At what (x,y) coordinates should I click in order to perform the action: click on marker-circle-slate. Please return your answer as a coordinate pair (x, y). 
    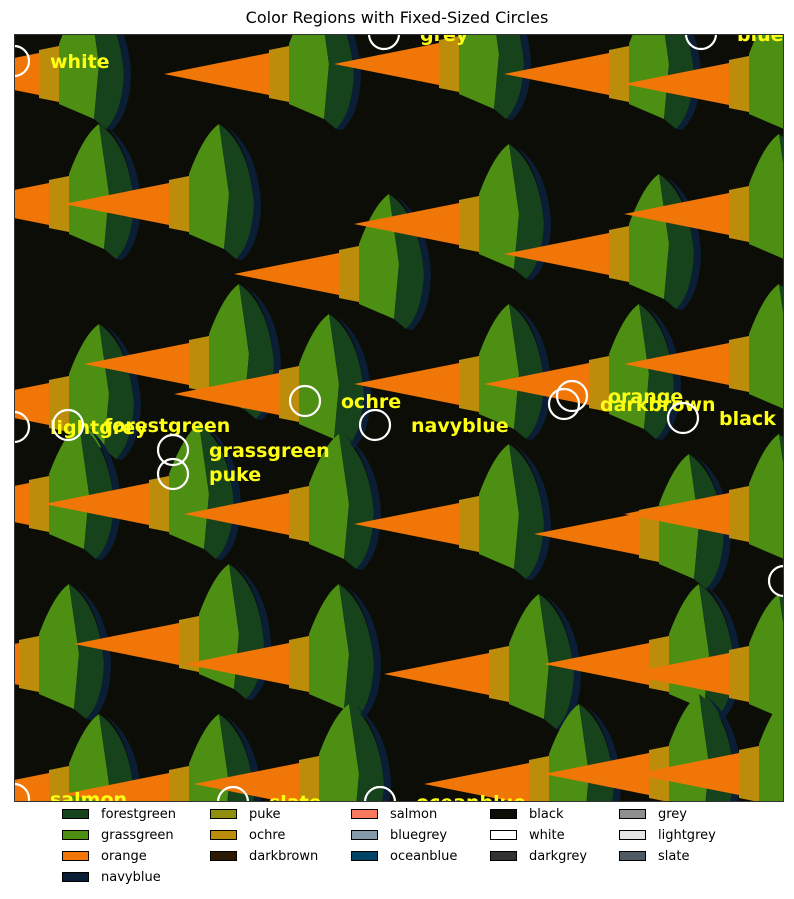
    Looking at the image, I should click on (233, 793).